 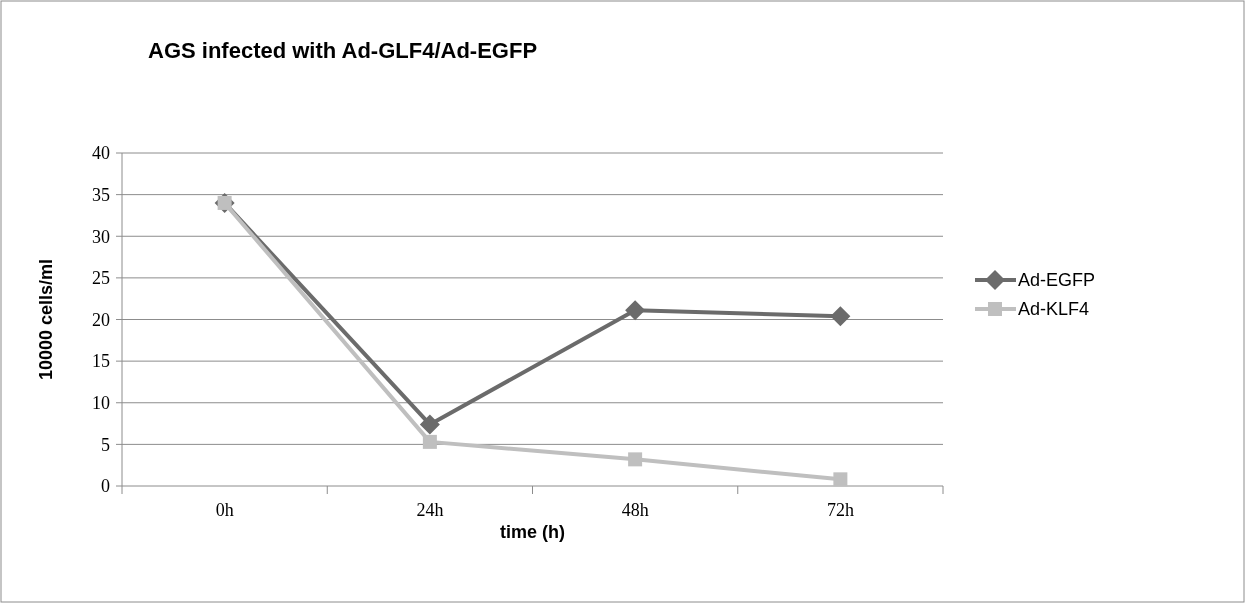 I want to click on legend-label: Ad-EGFP, so click(x=1057, y=280).